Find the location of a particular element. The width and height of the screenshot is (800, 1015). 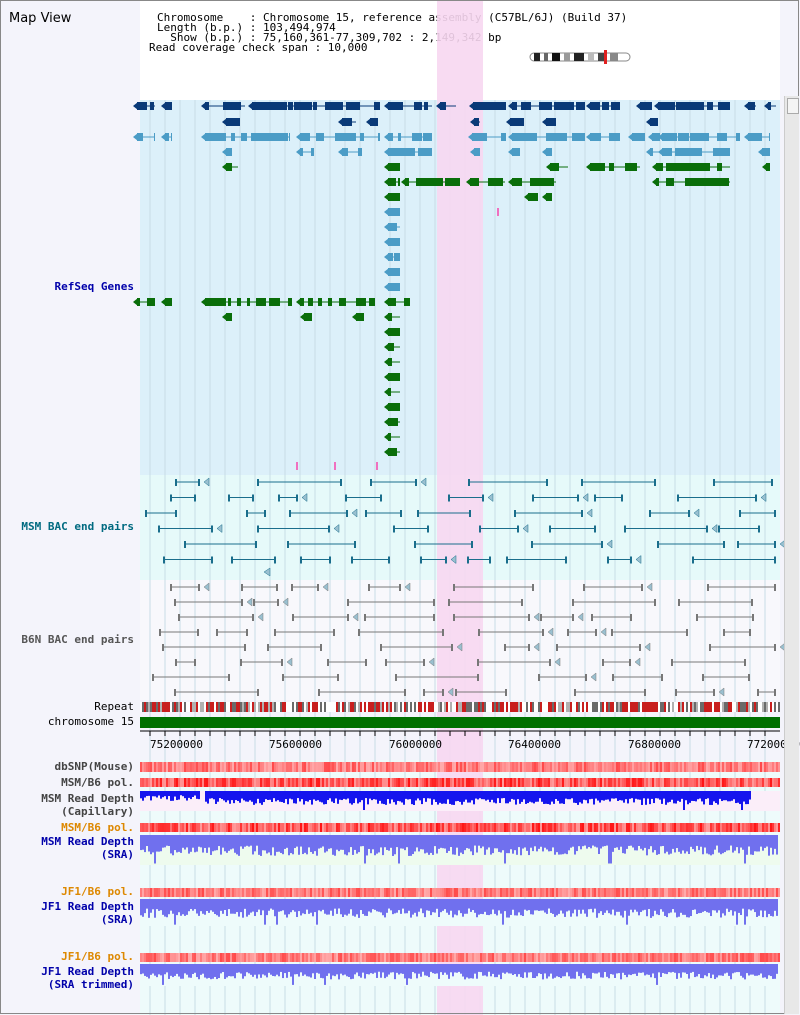

refseq-gene-light-exon is located at coordinates (394, 242).